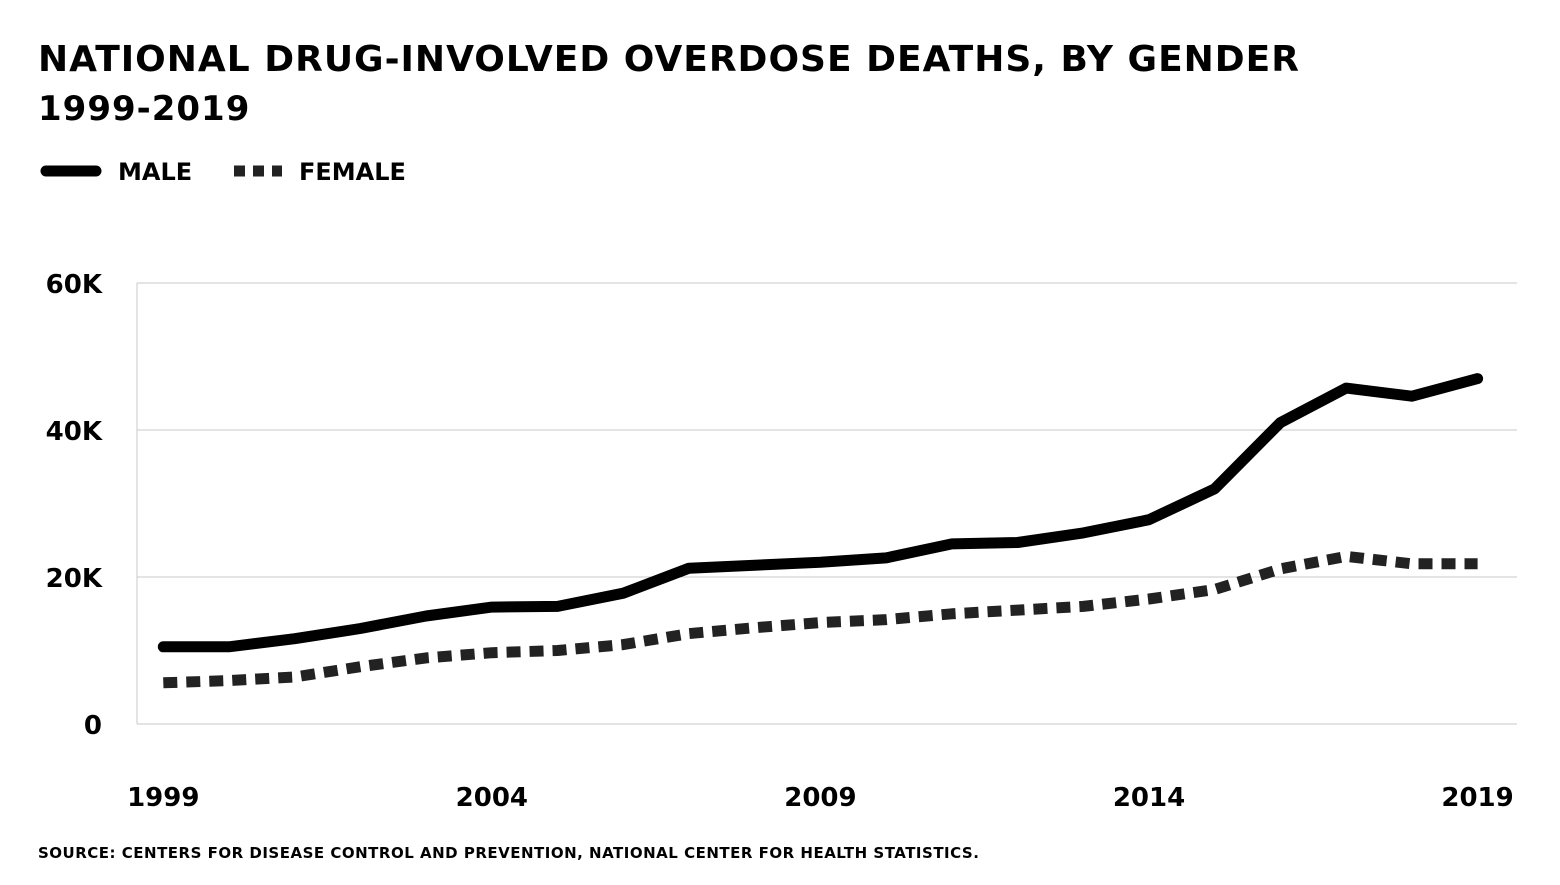 Image resolution: width=1560 pixels, height=885 pixels. What do you see at coordinates (74, 579) in the screenshot?
I see `y-tick-label: 20K` at bounding box center [74, 579].